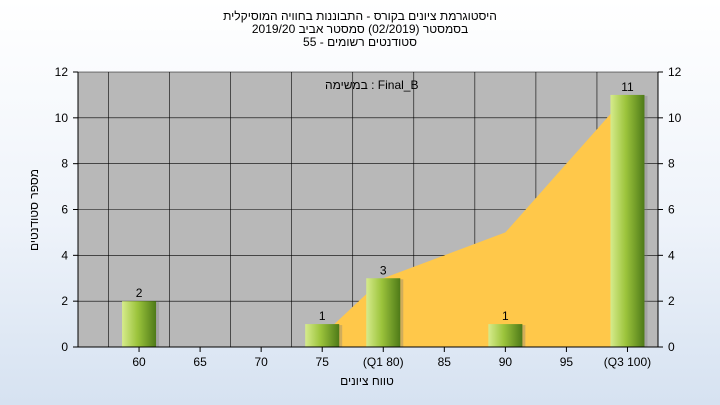  Describe the element at coordinates (372, 85) in the screenshot. I see `task-legend: במשימה : Final_B` at that location.